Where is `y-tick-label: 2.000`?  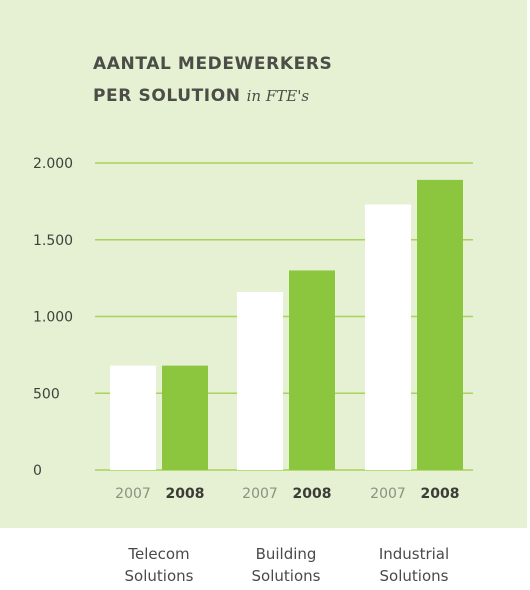
y-tick-label: 2.000 is located at coordinates (53, 164).